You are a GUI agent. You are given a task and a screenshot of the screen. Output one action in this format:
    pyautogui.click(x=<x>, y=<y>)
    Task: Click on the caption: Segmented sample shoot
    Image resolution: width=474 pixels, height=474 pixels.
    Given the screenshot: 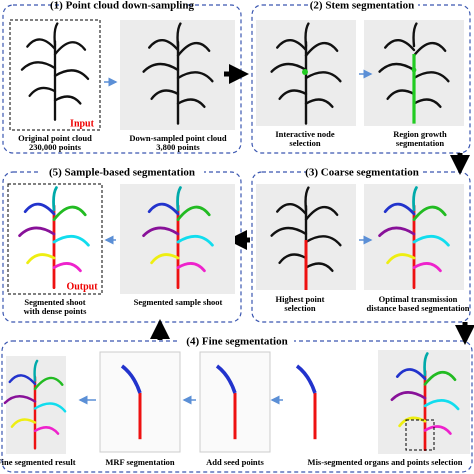 What is the action you would take?
    pyautogui.click(x=178, y=302)
    